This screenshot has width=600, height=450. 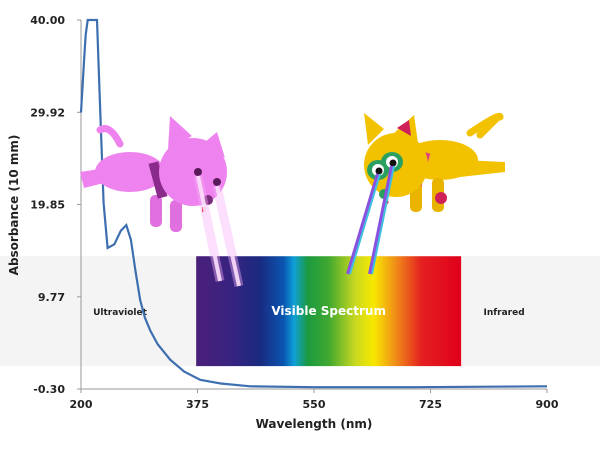 What do you see at coordinates (314, 424) in the screenshot?
I see `x-axis-label: Wavelength (nm)` at bounding box center [314, 424].